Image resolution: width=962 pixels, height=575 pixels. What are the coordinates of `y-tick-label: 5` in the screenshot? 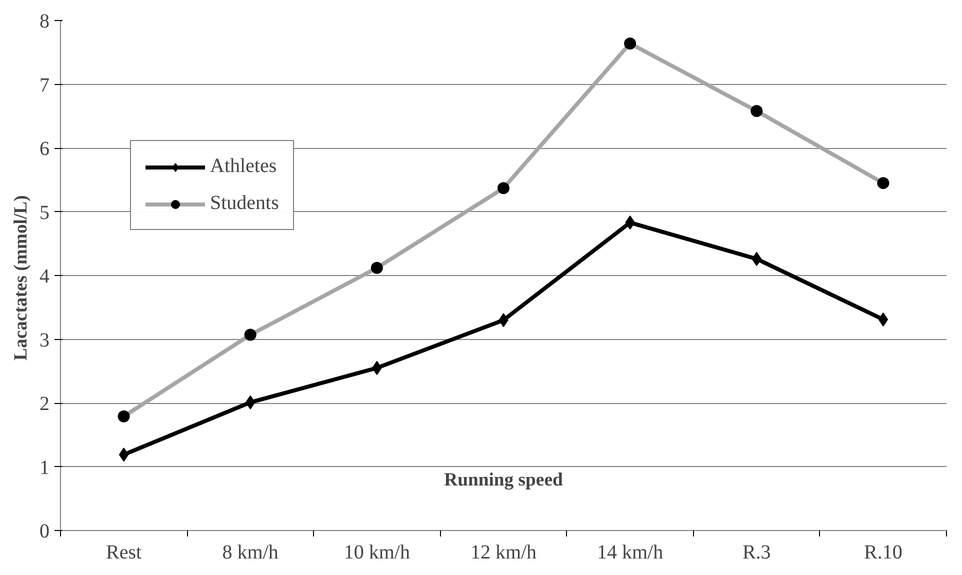 It's located at (45, 213).